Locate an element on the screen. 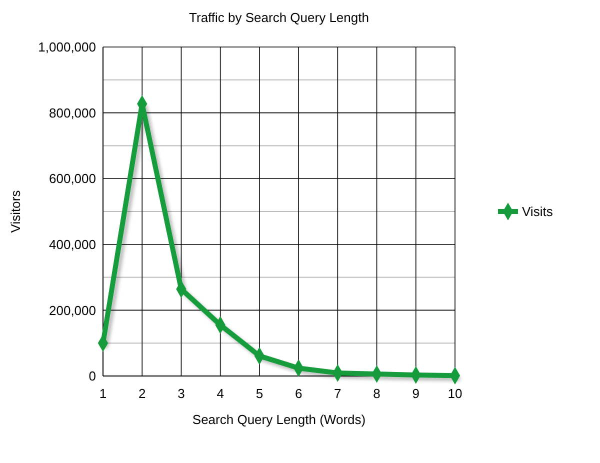 This screenshot has height=463, width=600. x-tick-label: 8 is located at coordinates (376, 393).